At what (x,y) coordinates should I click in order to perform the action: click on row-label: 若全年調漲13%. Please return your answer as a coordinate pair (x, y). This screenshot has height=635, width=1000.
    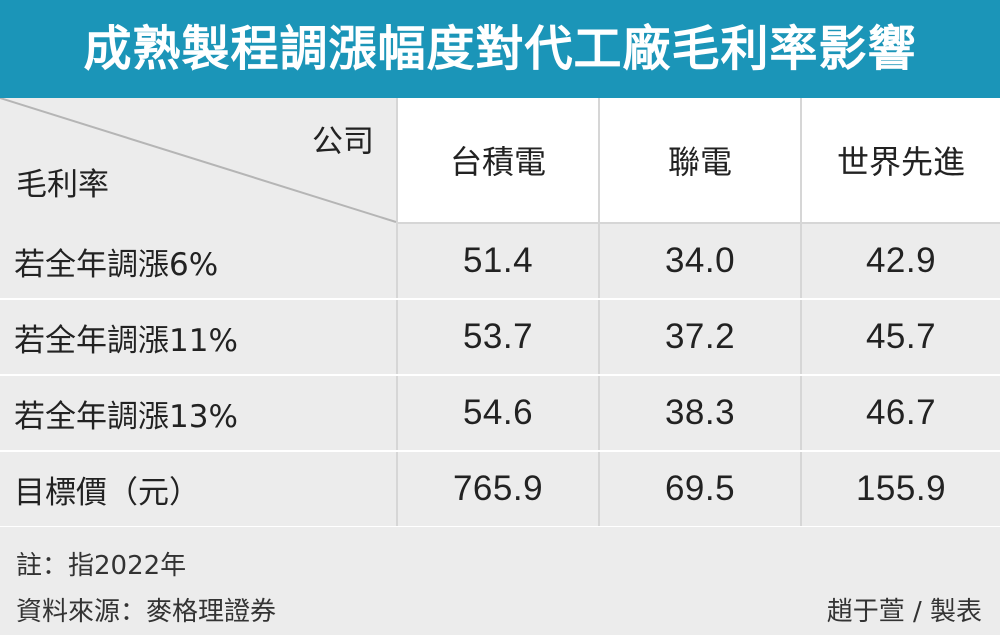
    Looking at the image, I should click on (199, 413).